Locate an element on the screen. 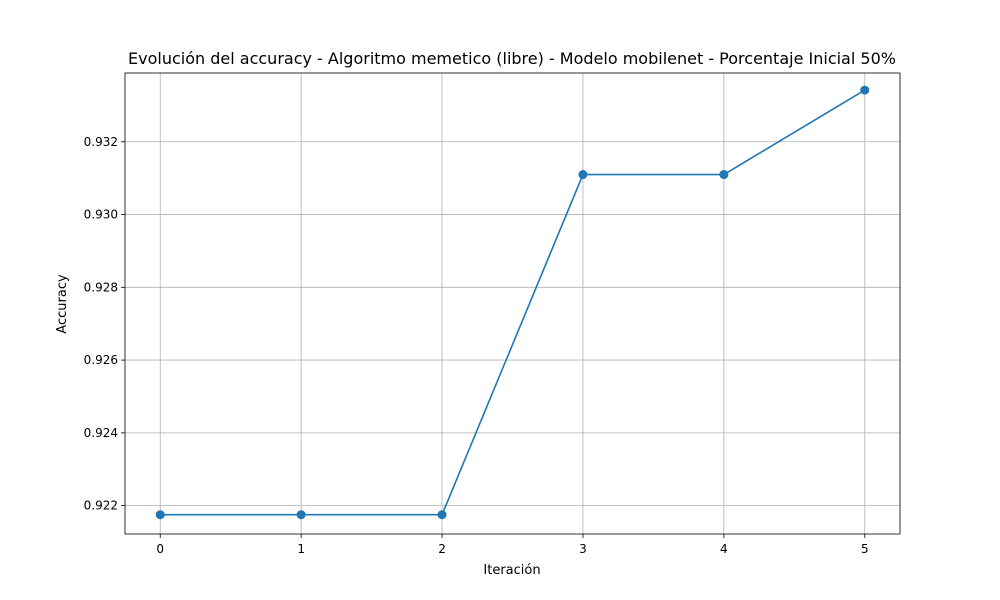 The height and width of the screenshot is (600, 1000). y-tick-label: 0.932 is located at coordinates (101, 142).